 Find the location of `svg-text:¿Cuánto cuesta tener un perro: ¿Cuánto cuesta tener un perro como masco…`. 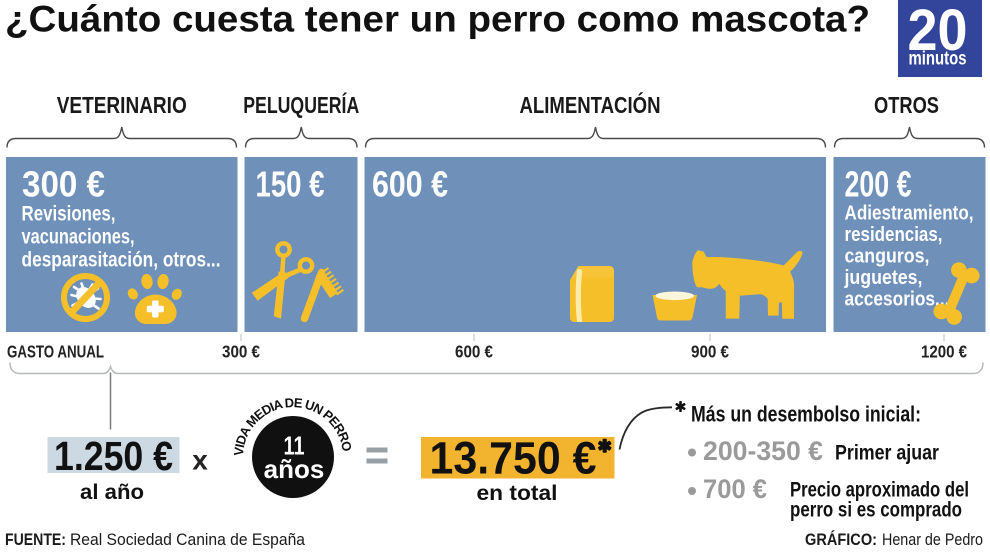

svg-text:¿Cuánto cuesta tener un perro: ¿Cuánto cuesta tener un perro como masco… is located at coordinates (437, 20).